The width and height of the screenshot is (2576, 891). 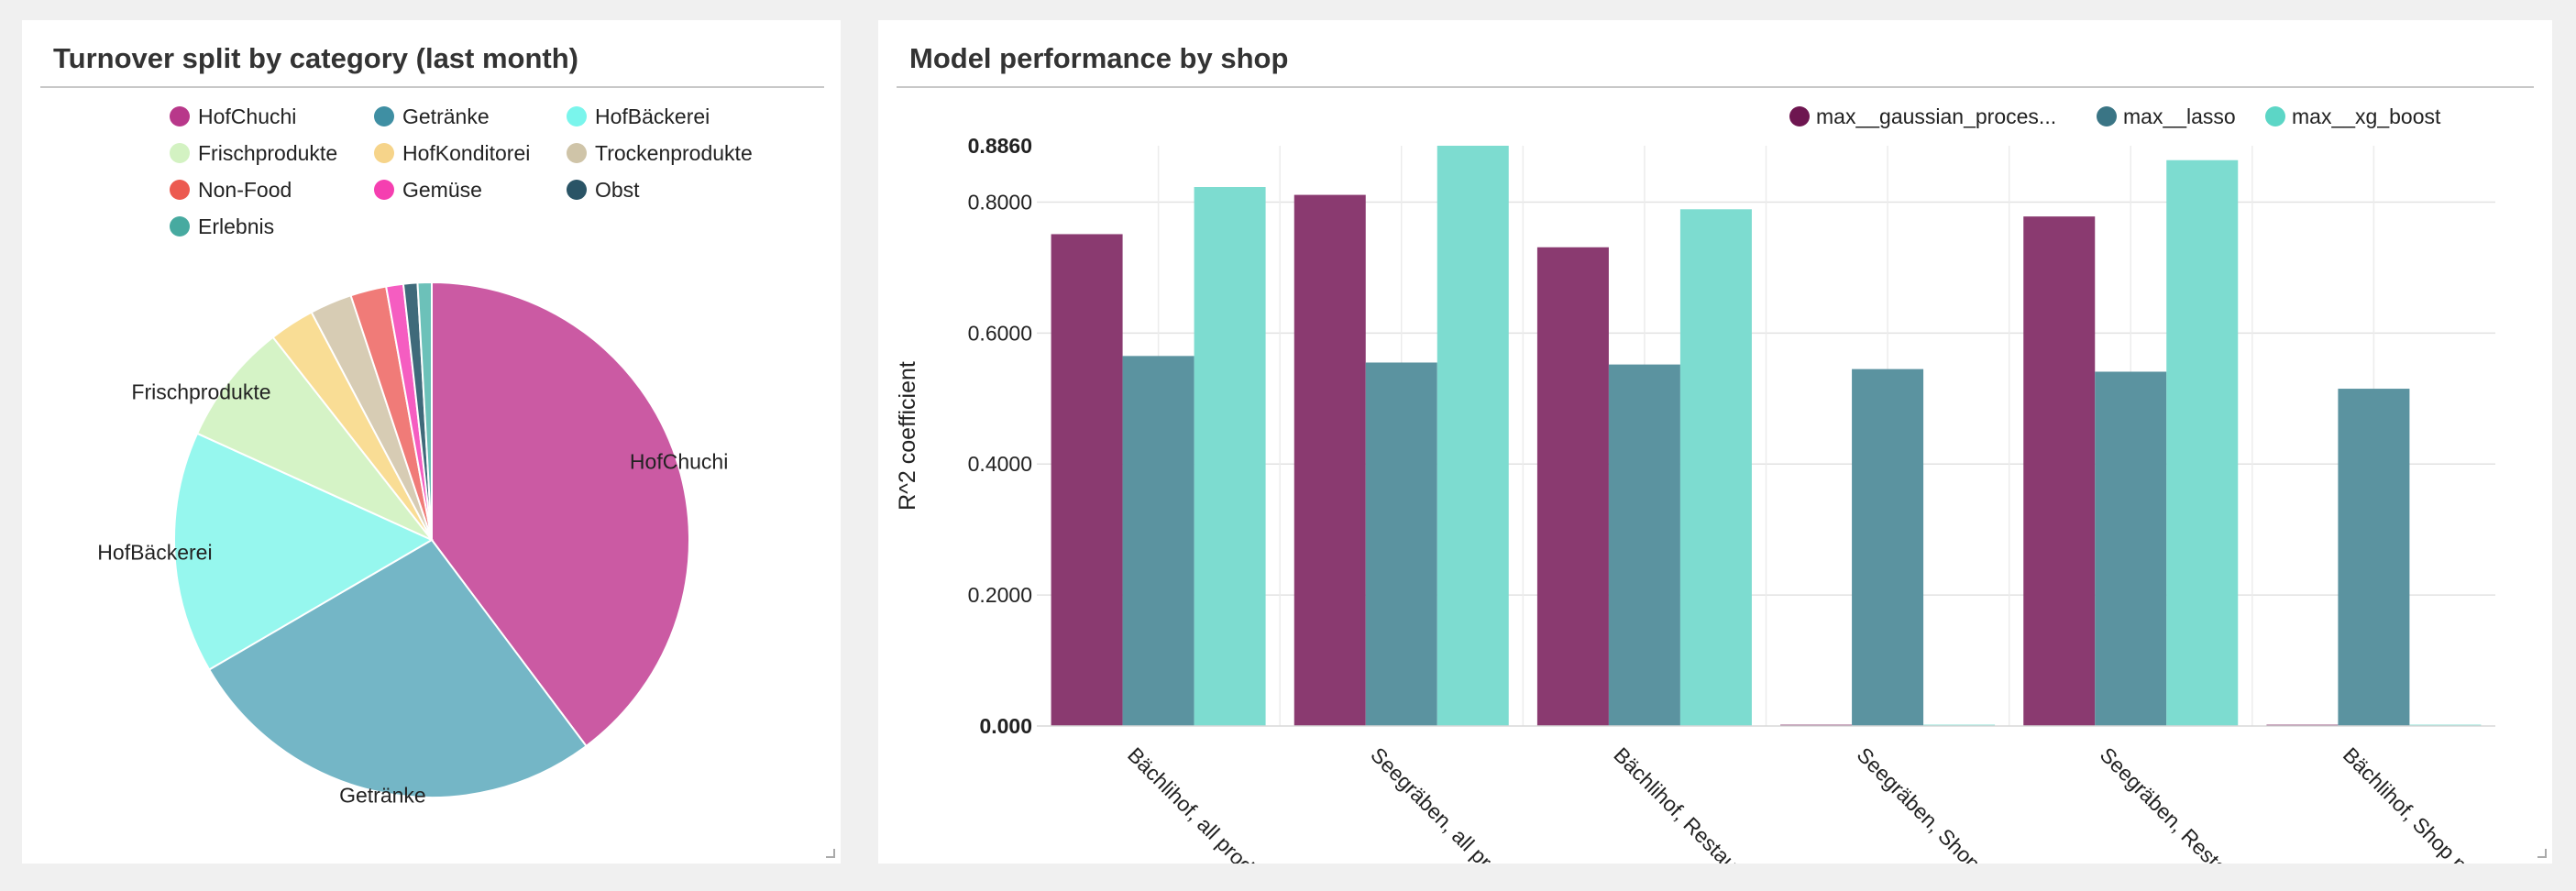 What do you see at coordinates (1006, 726) in the screenshot?
I see `y-tick-label: 0.000` at bounding box center [1006, 726].